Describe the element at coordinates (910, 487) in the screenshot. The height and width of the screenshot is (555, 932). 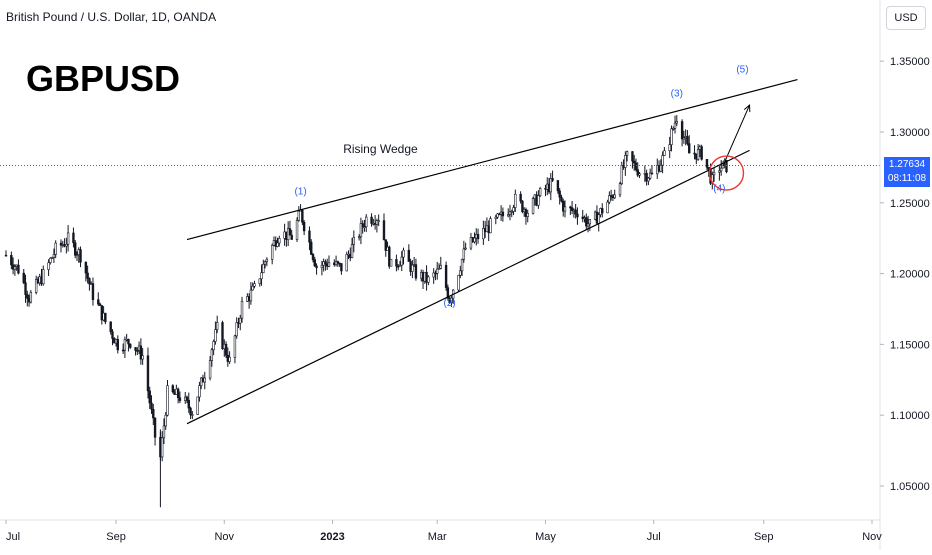
I see `price-tick-label: 1.05000` at that location.